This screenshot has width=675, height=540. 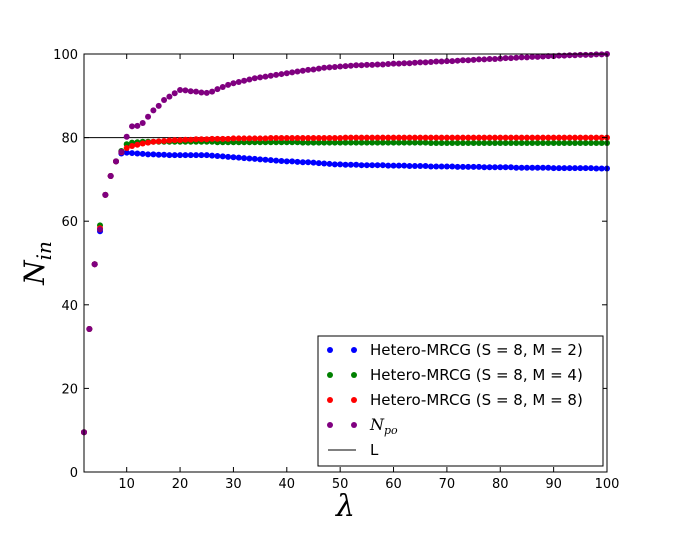 I want to click on legend-label-s8m2: Hetero-MRCG (S = 8, M = 2), so click(x=476, y=350).